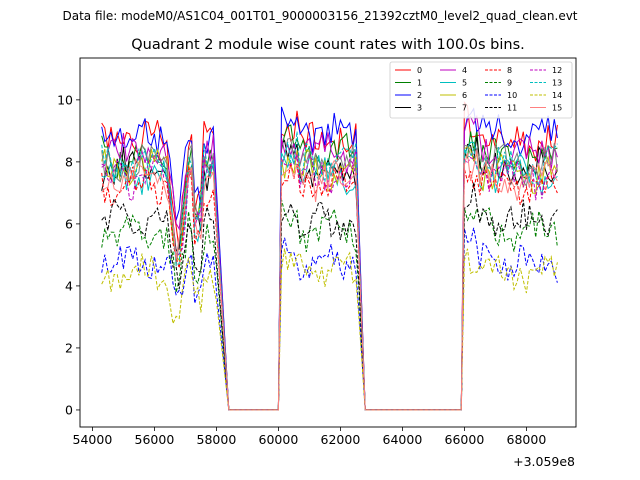 The width and height of the screenshot is (640, 480). I want to click on legend-label: 2, so click(419, 95).